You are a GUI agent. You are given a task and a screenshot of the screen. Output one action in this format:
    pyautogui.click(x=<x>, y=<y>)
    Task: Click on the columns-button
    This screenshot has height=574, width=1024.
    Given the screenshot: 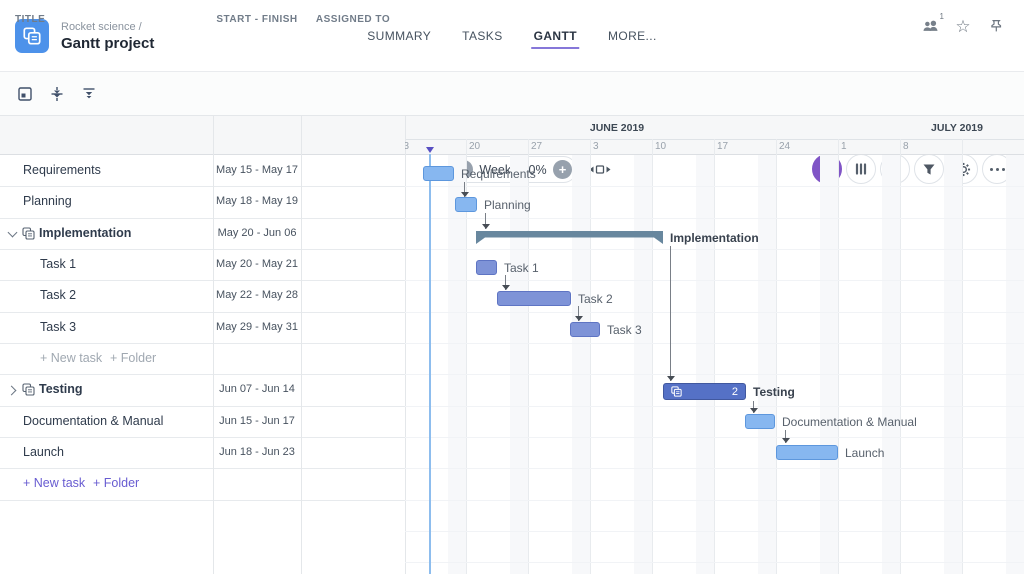 What is the action you would take?
    pyautogui.click(x=861, y=169)
    